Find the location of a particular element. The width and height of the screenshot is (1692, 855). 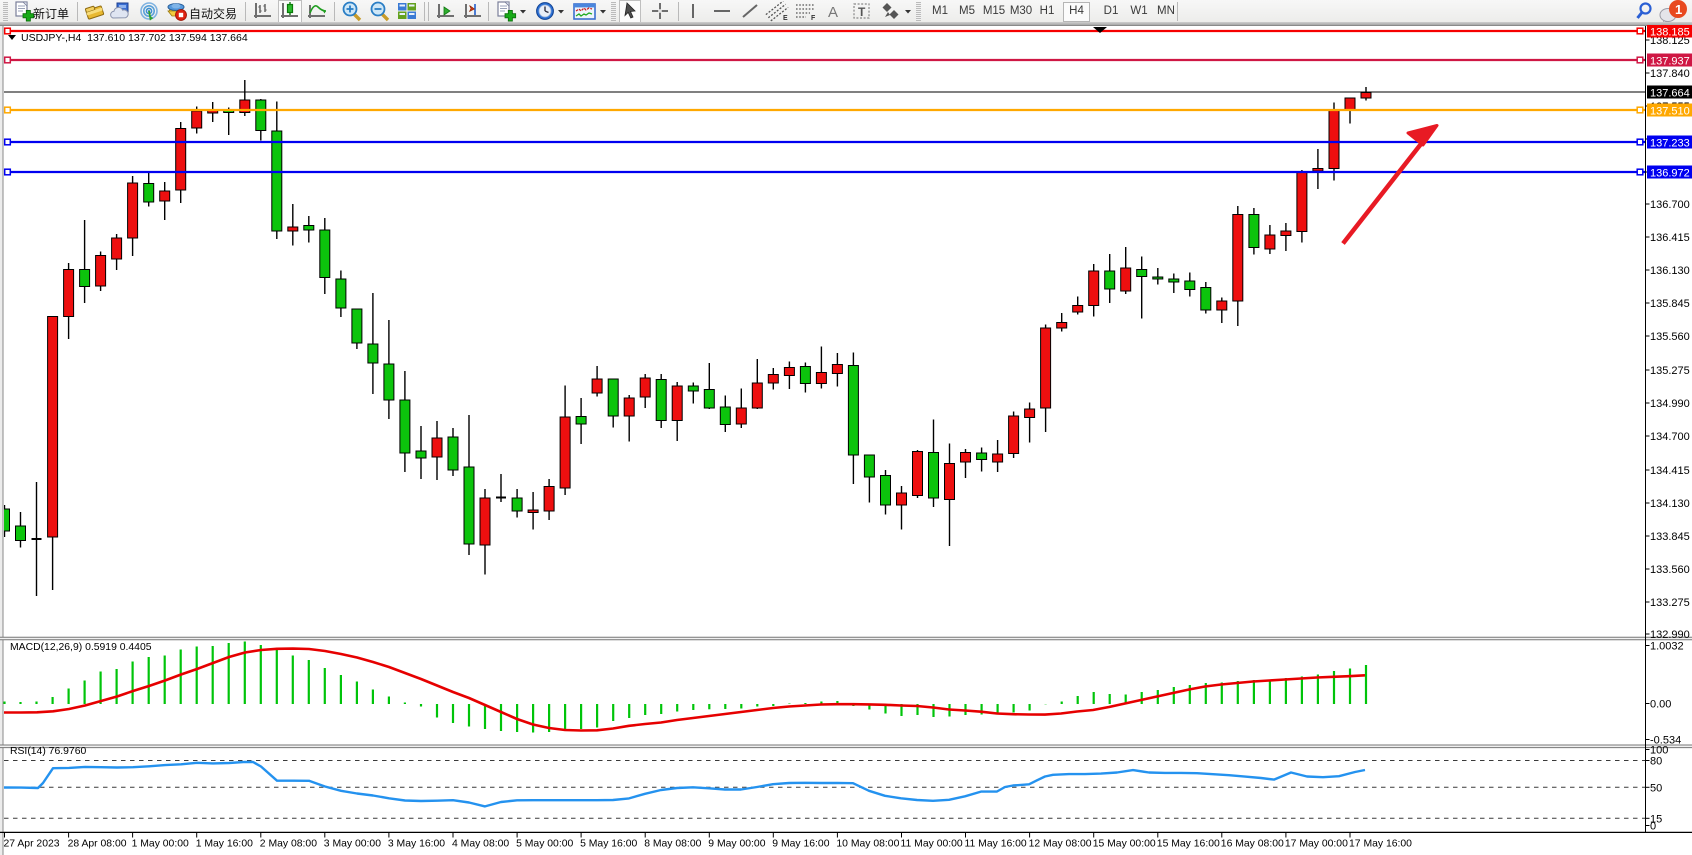

svg-text: 1.0032 is located at coordinates (1667, 647).